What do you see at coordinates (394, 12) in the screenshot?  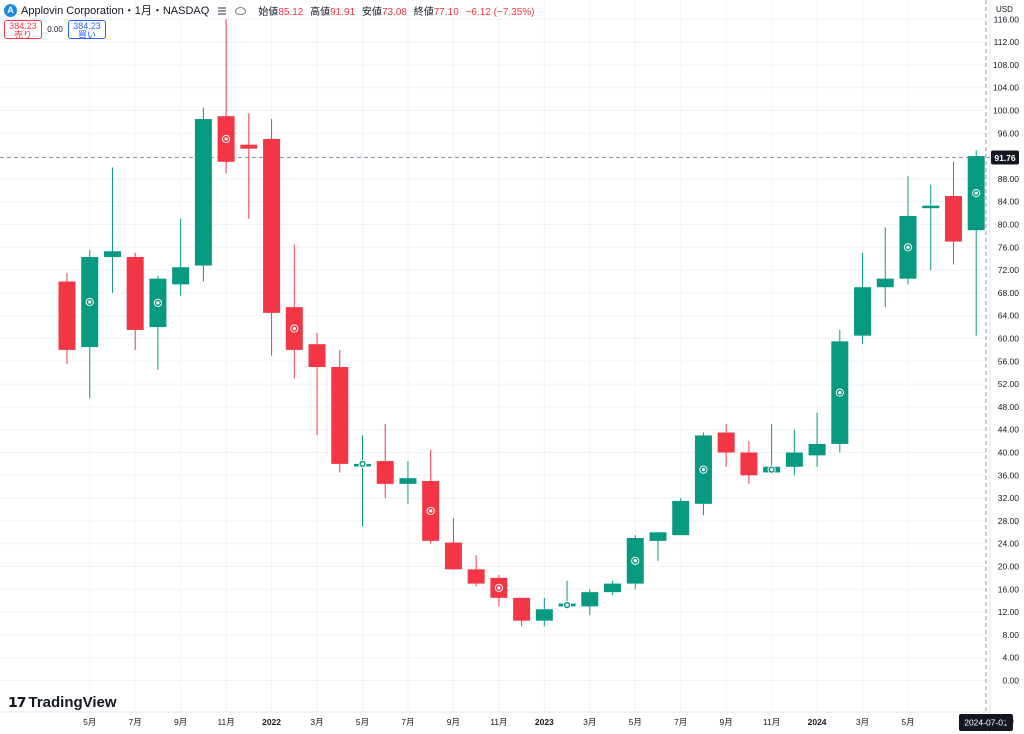 I see `low-value: 73.08` at bounding box center [394, 12].